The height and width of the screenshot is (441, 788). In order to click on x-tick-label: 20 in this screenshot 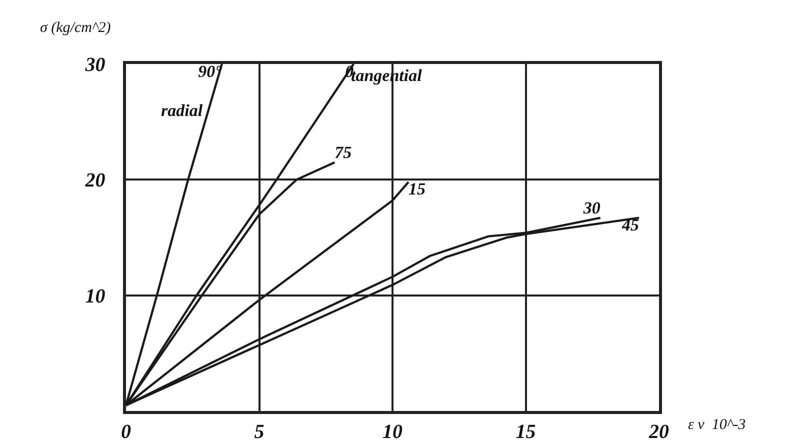, I will do `click(658, 430)`.